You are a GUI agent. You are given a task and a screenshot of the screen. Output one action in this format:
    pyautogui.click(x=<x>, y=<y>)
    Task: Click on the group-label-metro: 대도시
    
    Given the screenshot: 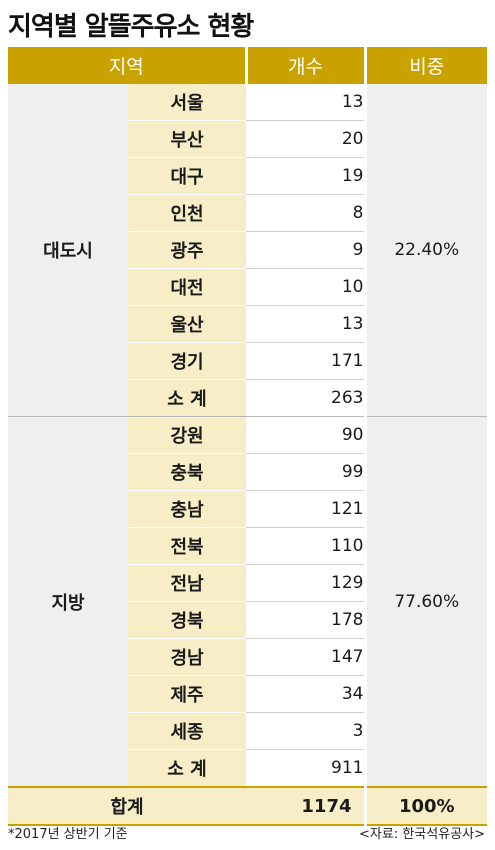 What is the action you would take?
    pyautogui.click(x=68, y=250)
    